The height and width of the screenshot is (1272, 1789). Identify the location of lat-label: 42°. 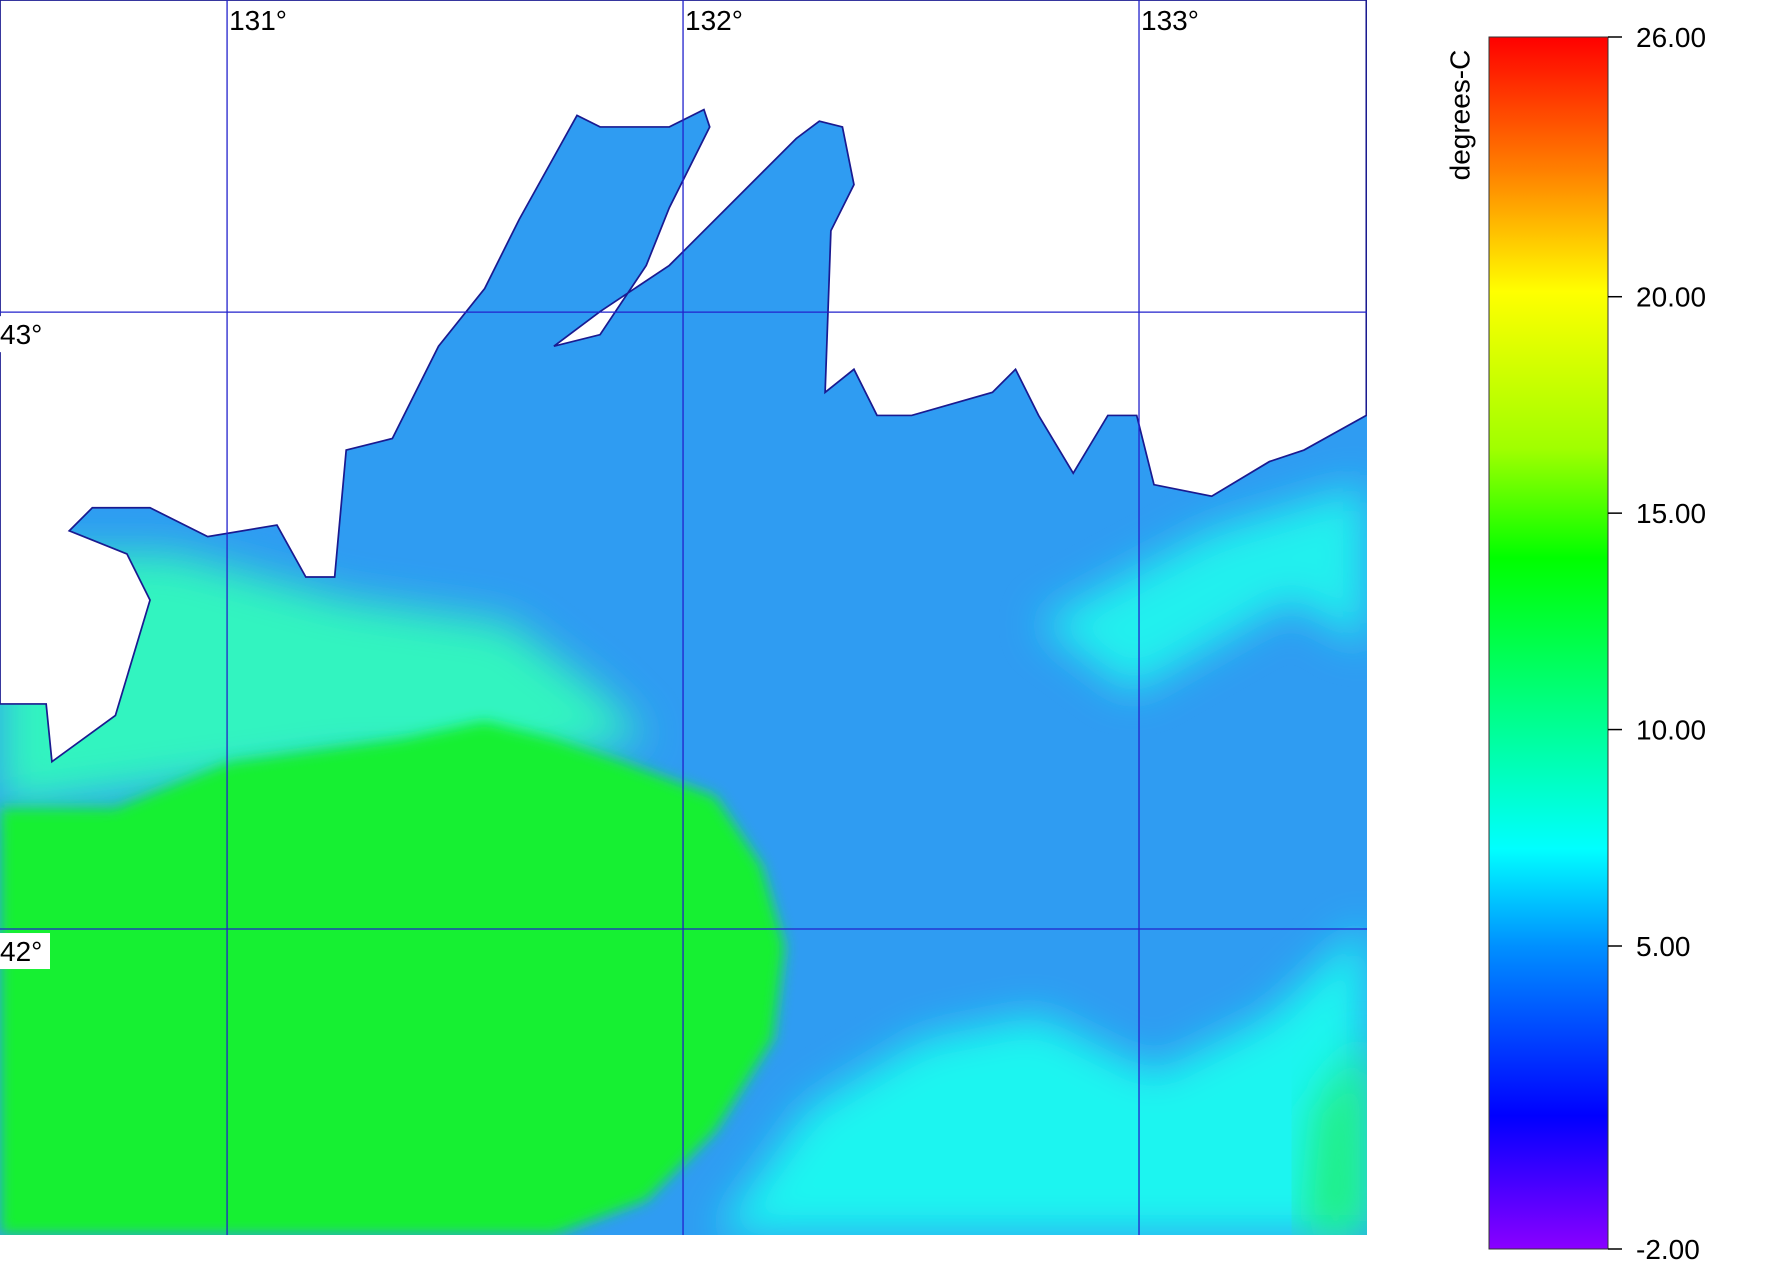
(21, 951).